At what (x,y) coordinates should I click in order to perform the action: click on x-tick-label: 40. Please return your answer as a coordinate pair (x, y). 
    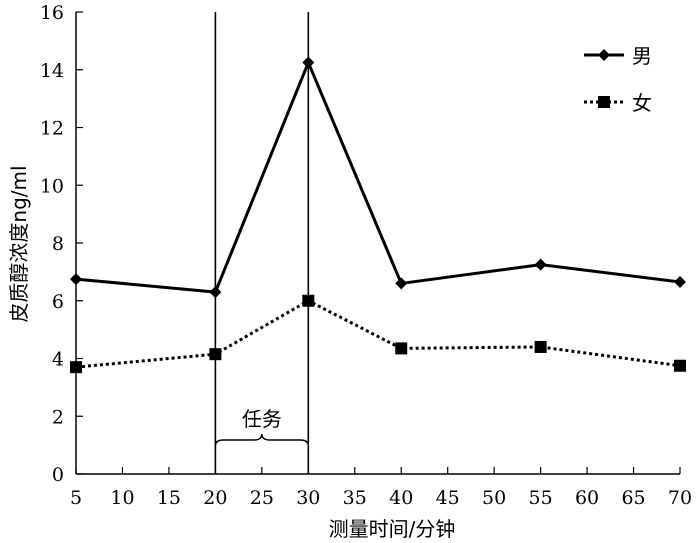
    Looking at the image, I should click on (401, 498).